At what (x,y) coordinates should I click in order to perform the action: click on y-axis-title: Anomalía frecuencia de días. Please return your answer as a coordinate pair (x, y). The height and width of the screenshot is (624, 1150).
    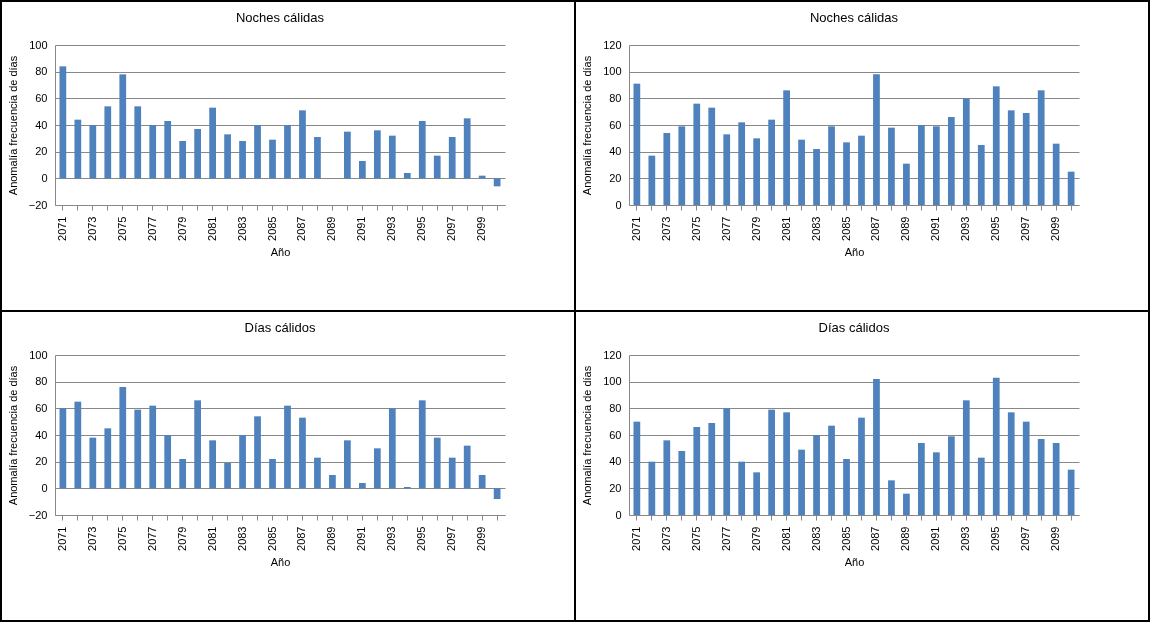
    Looking at the image, I should click on (587, 125).